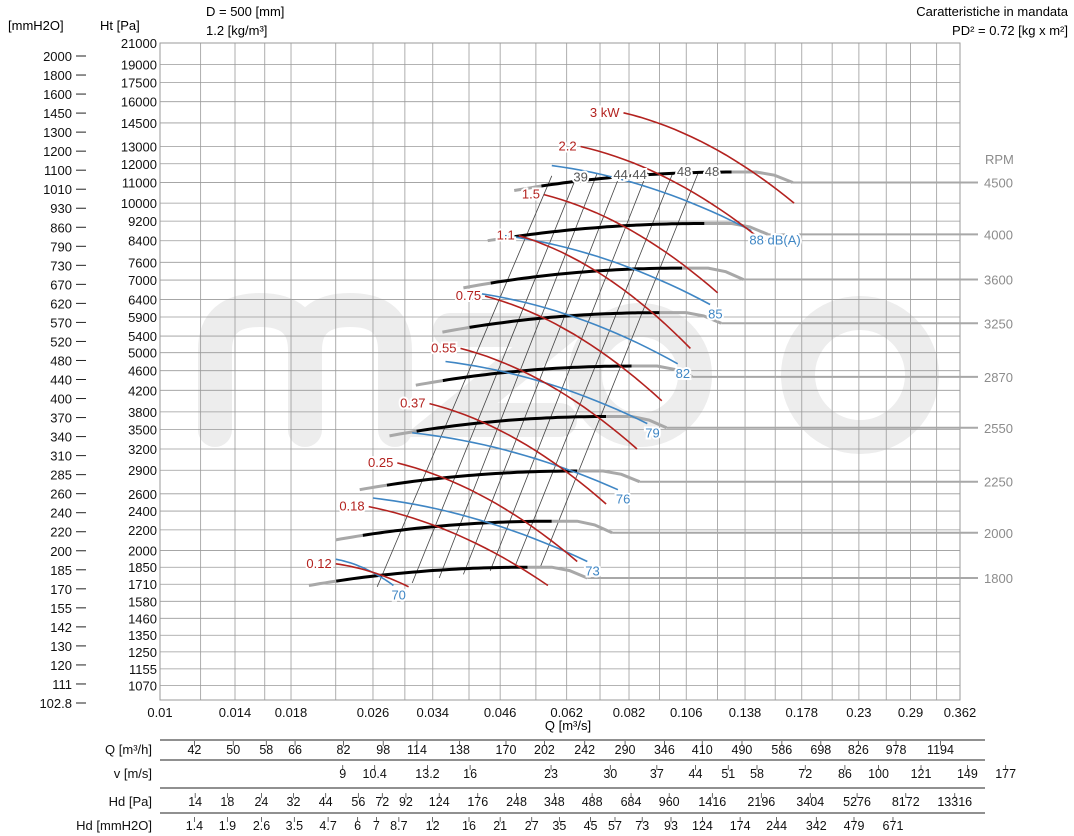 The height and width of the screenshot is (836, 1074). What do you see at coordinates (967, 774) in the screenshot?
I see `table-value: 149` at bounding box center [967, 774].